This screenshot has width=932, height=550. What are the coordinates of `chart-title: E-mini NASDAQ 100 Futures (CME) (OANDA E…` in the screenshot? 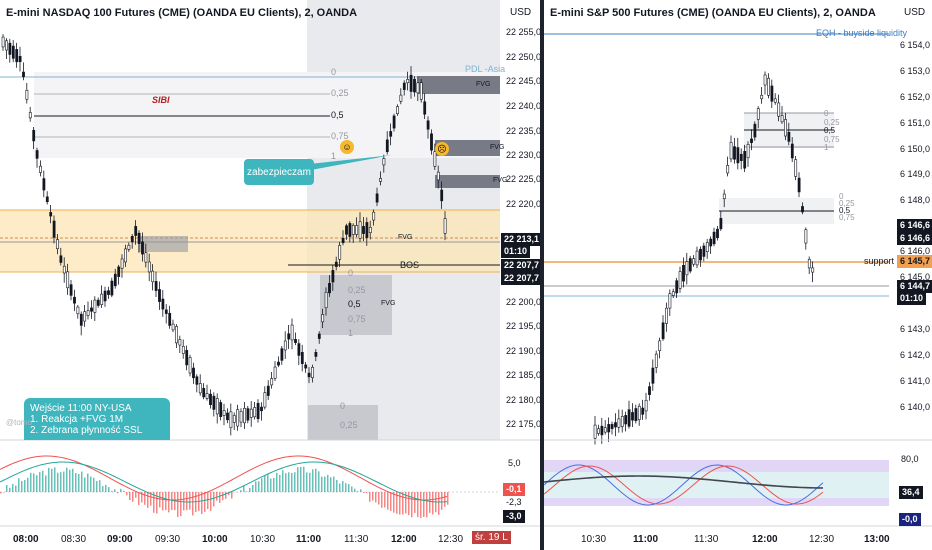 It's located at (182, 13).